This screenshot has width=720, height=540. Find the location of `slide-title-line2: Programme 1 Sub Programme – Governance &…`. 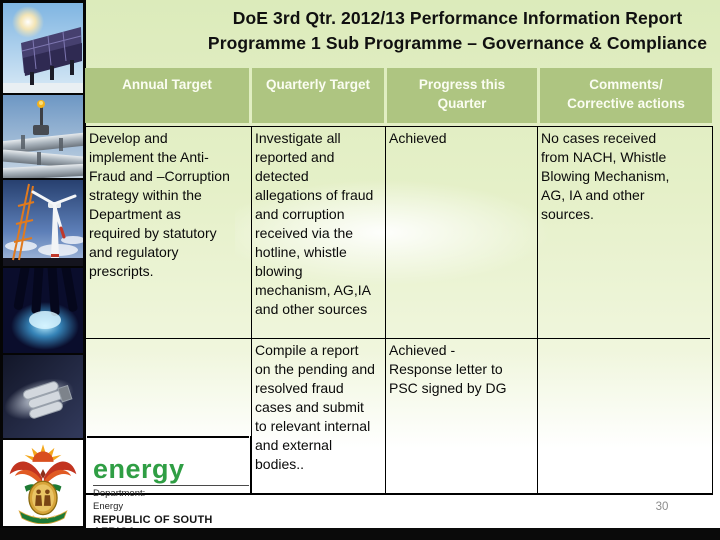

slide-title-line2: Programme 1 Sub Programme – Governance &… is located at coordinates (457, 43).